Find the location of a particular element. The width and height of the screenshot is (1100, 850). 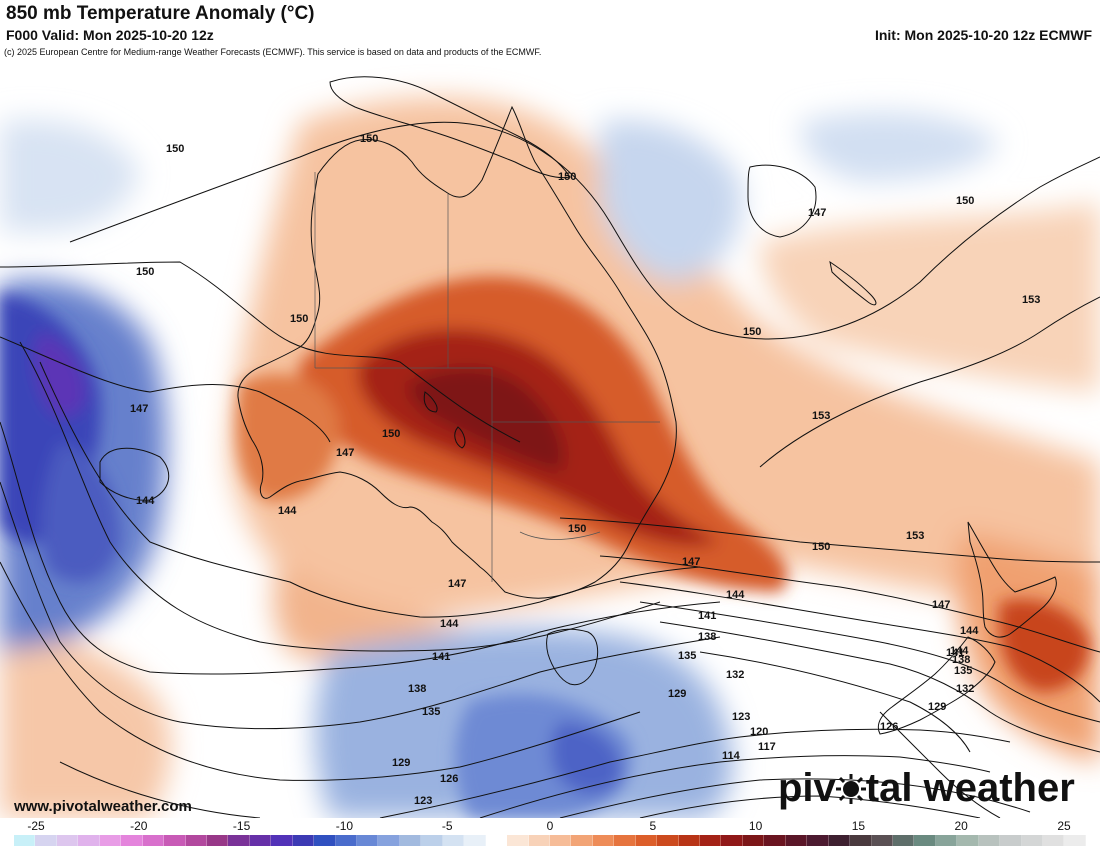

colorbar-label: 10 is located at coordinates (755, 826).